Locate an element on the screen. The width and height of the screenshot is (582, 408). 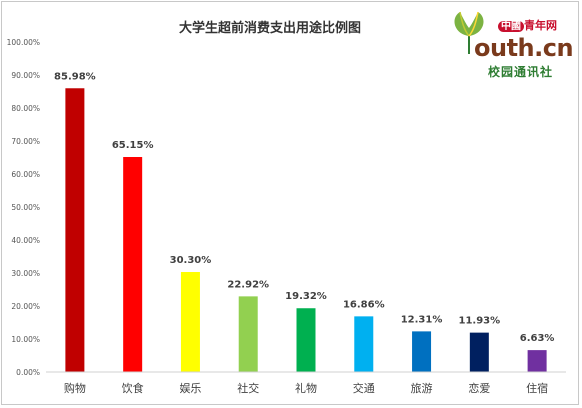
logo-main-text: outh.cn is located at coordinates (524, 48).